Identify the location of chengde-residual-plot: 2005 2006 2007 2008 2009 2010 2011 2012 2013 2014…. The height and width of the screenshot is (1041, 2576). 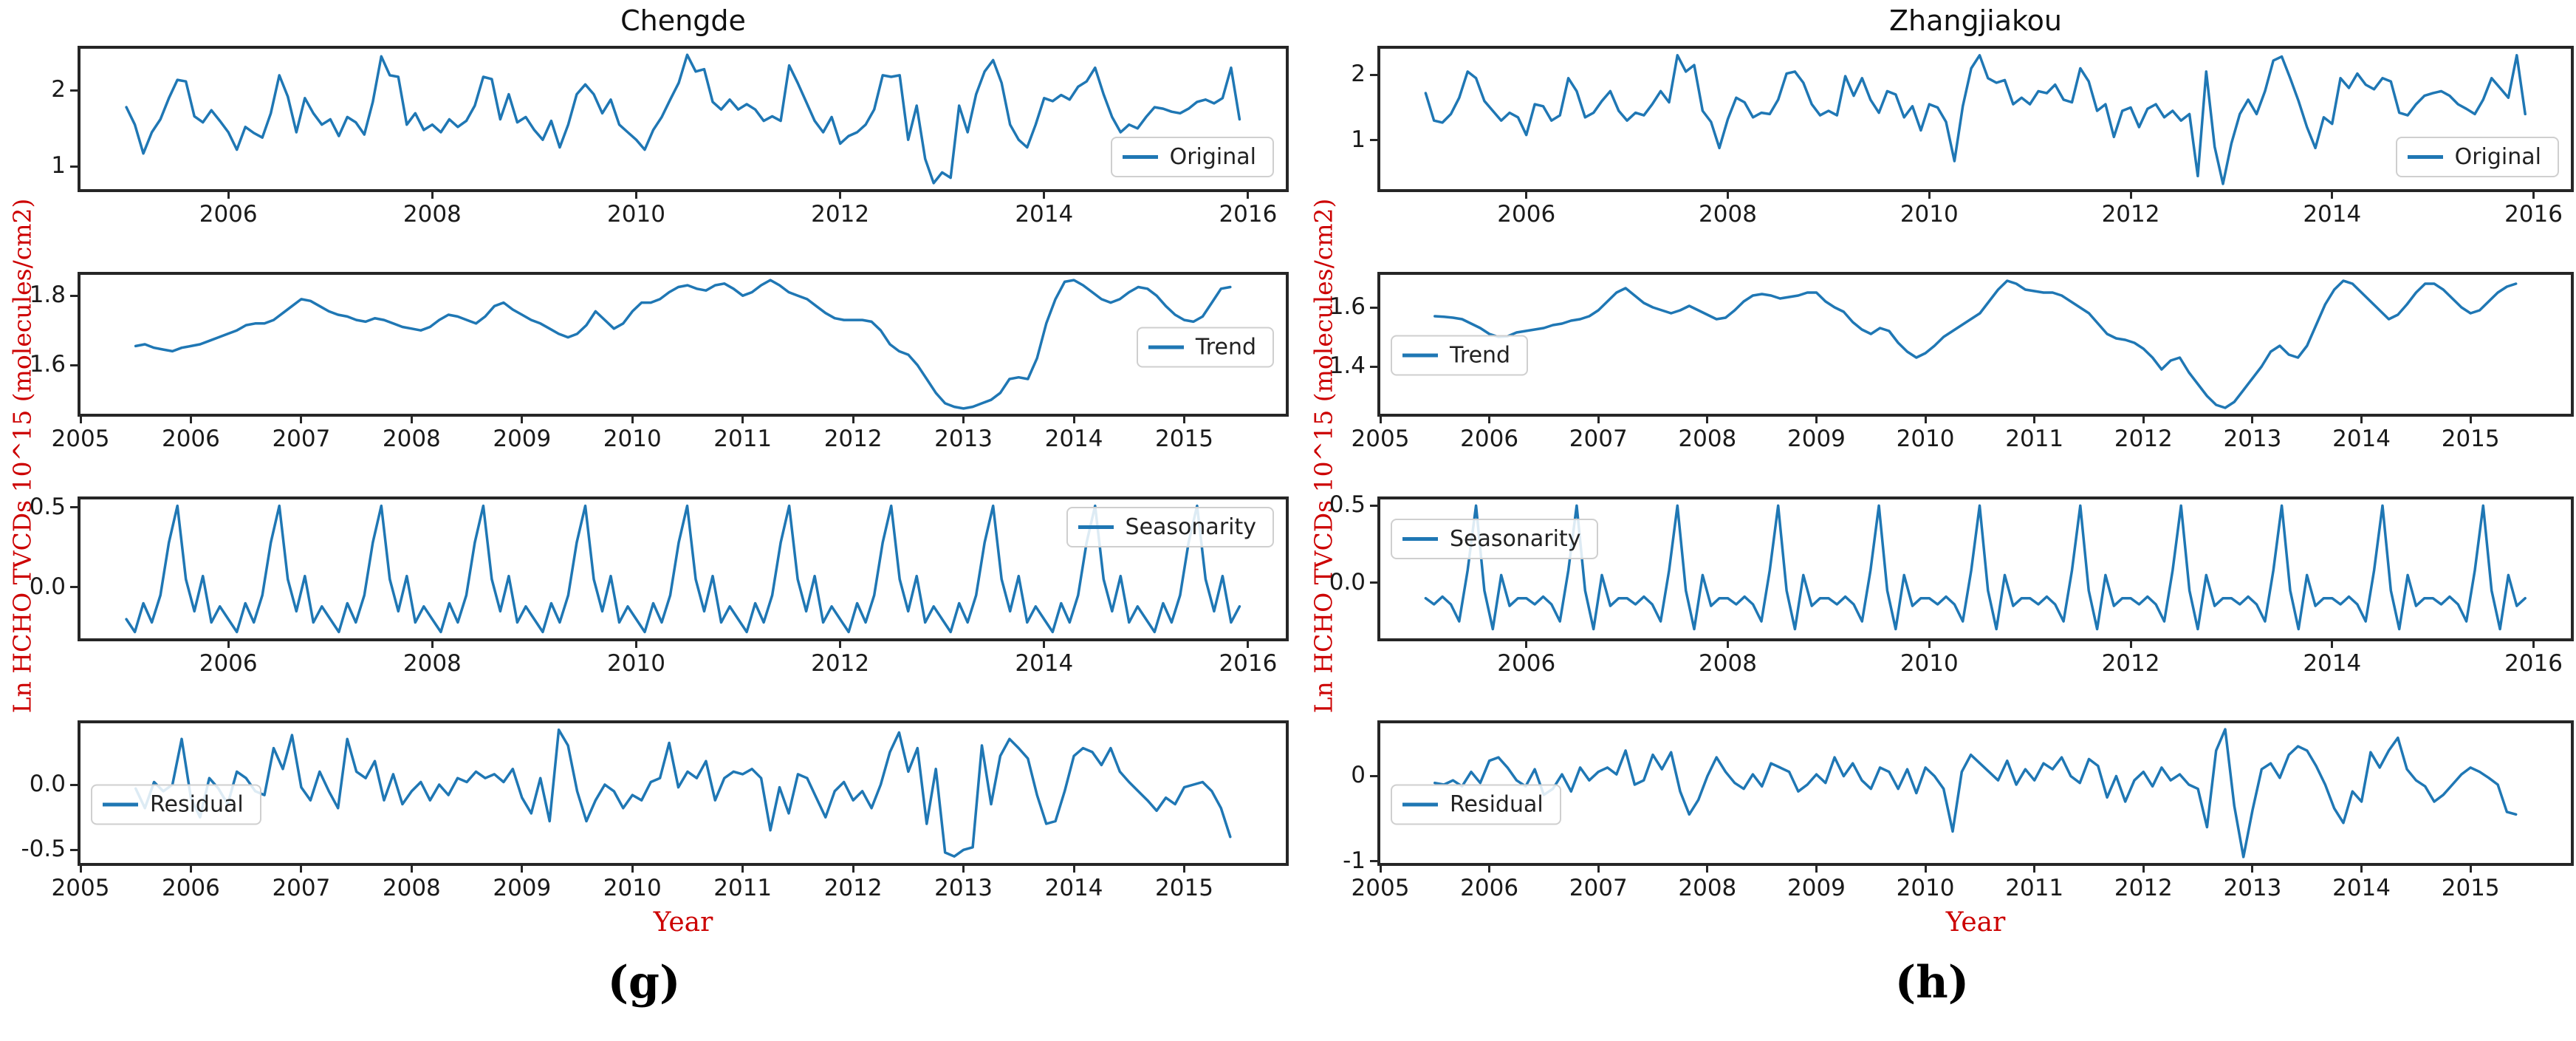
(655, 810).